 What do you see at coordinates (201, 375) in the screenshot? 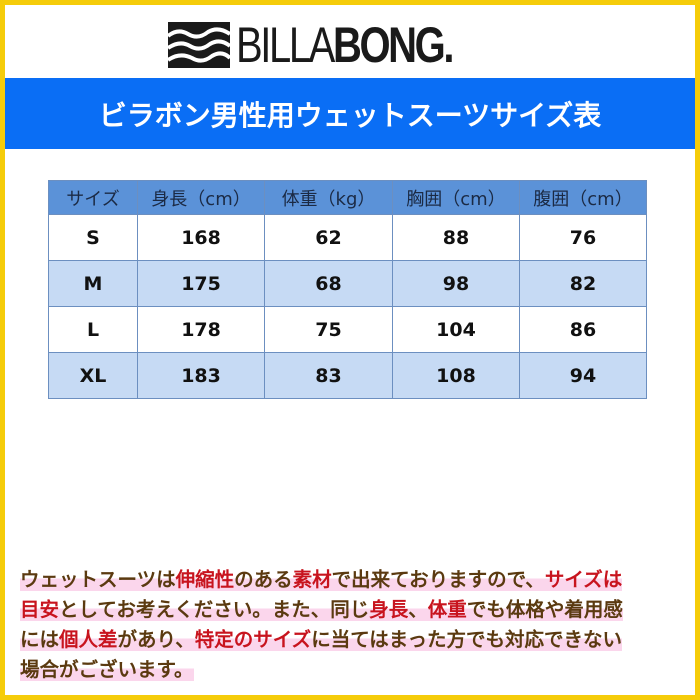
I see `table-cell: 183` at bounding box center [201, 375].